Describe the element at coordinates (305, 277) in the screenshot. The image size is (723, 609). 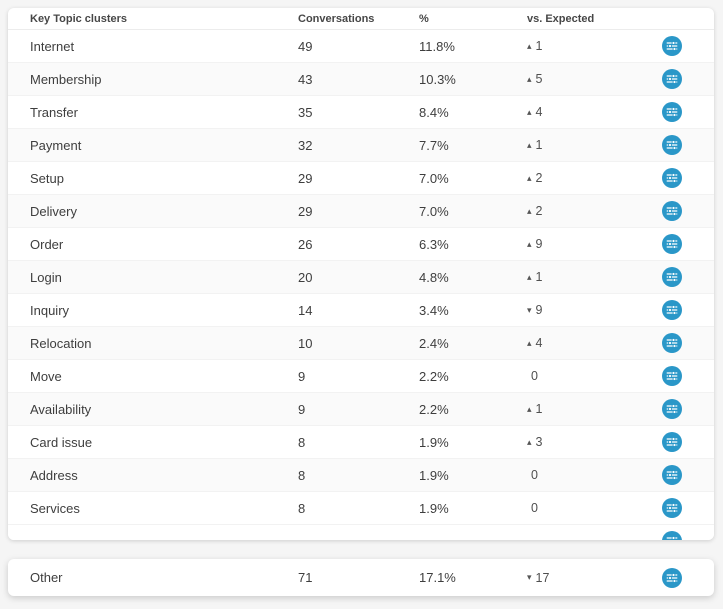
I see `conversations-cell: 20` at that location.